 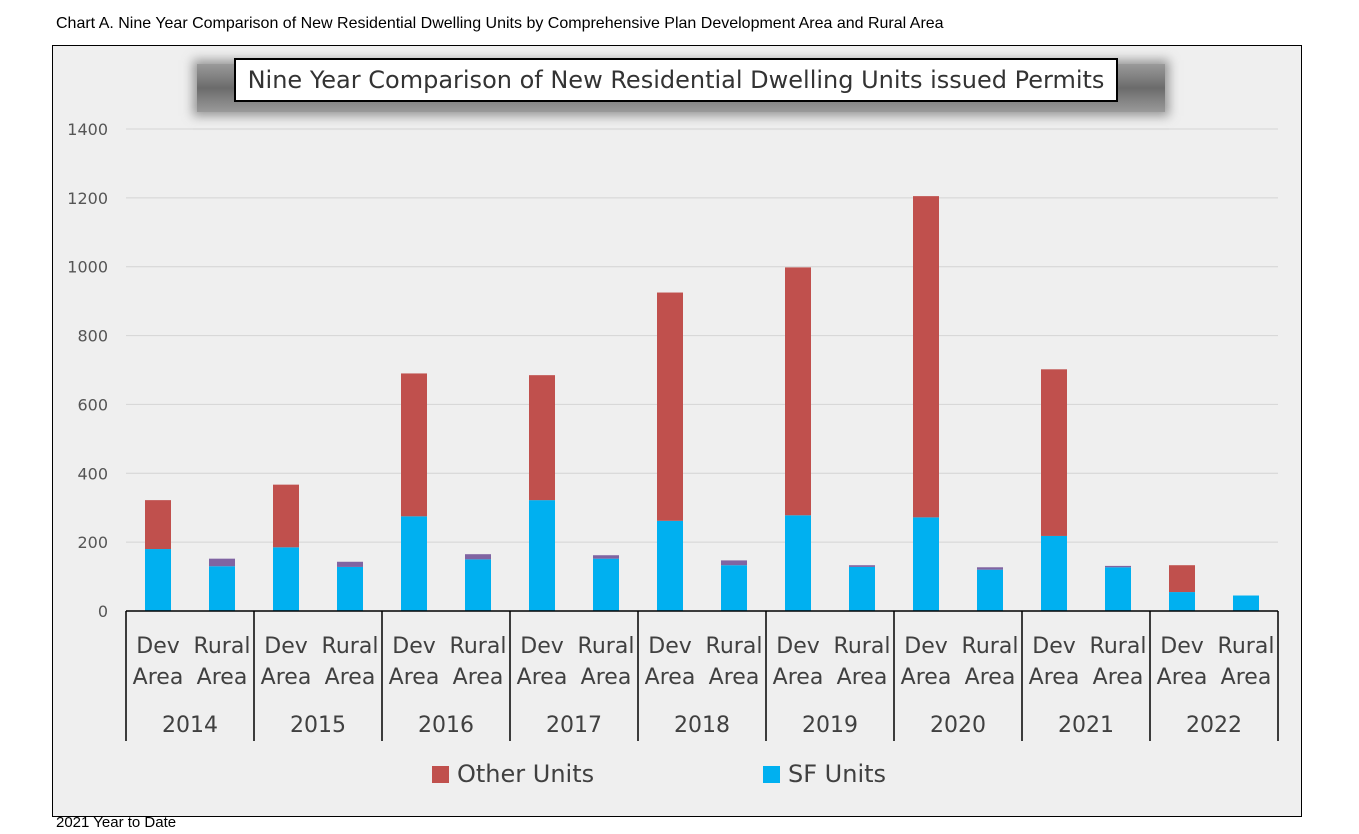 I want to click on footnote: 2021 Year to Date, so click(x=116, y=822).